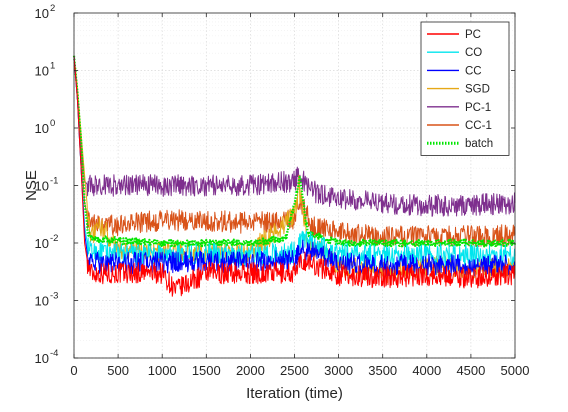 The image size is (568, 412). Describe the element at coordinates (477, 90) in the screenshot. I see `legend-label-sgd: SGD` at that location.